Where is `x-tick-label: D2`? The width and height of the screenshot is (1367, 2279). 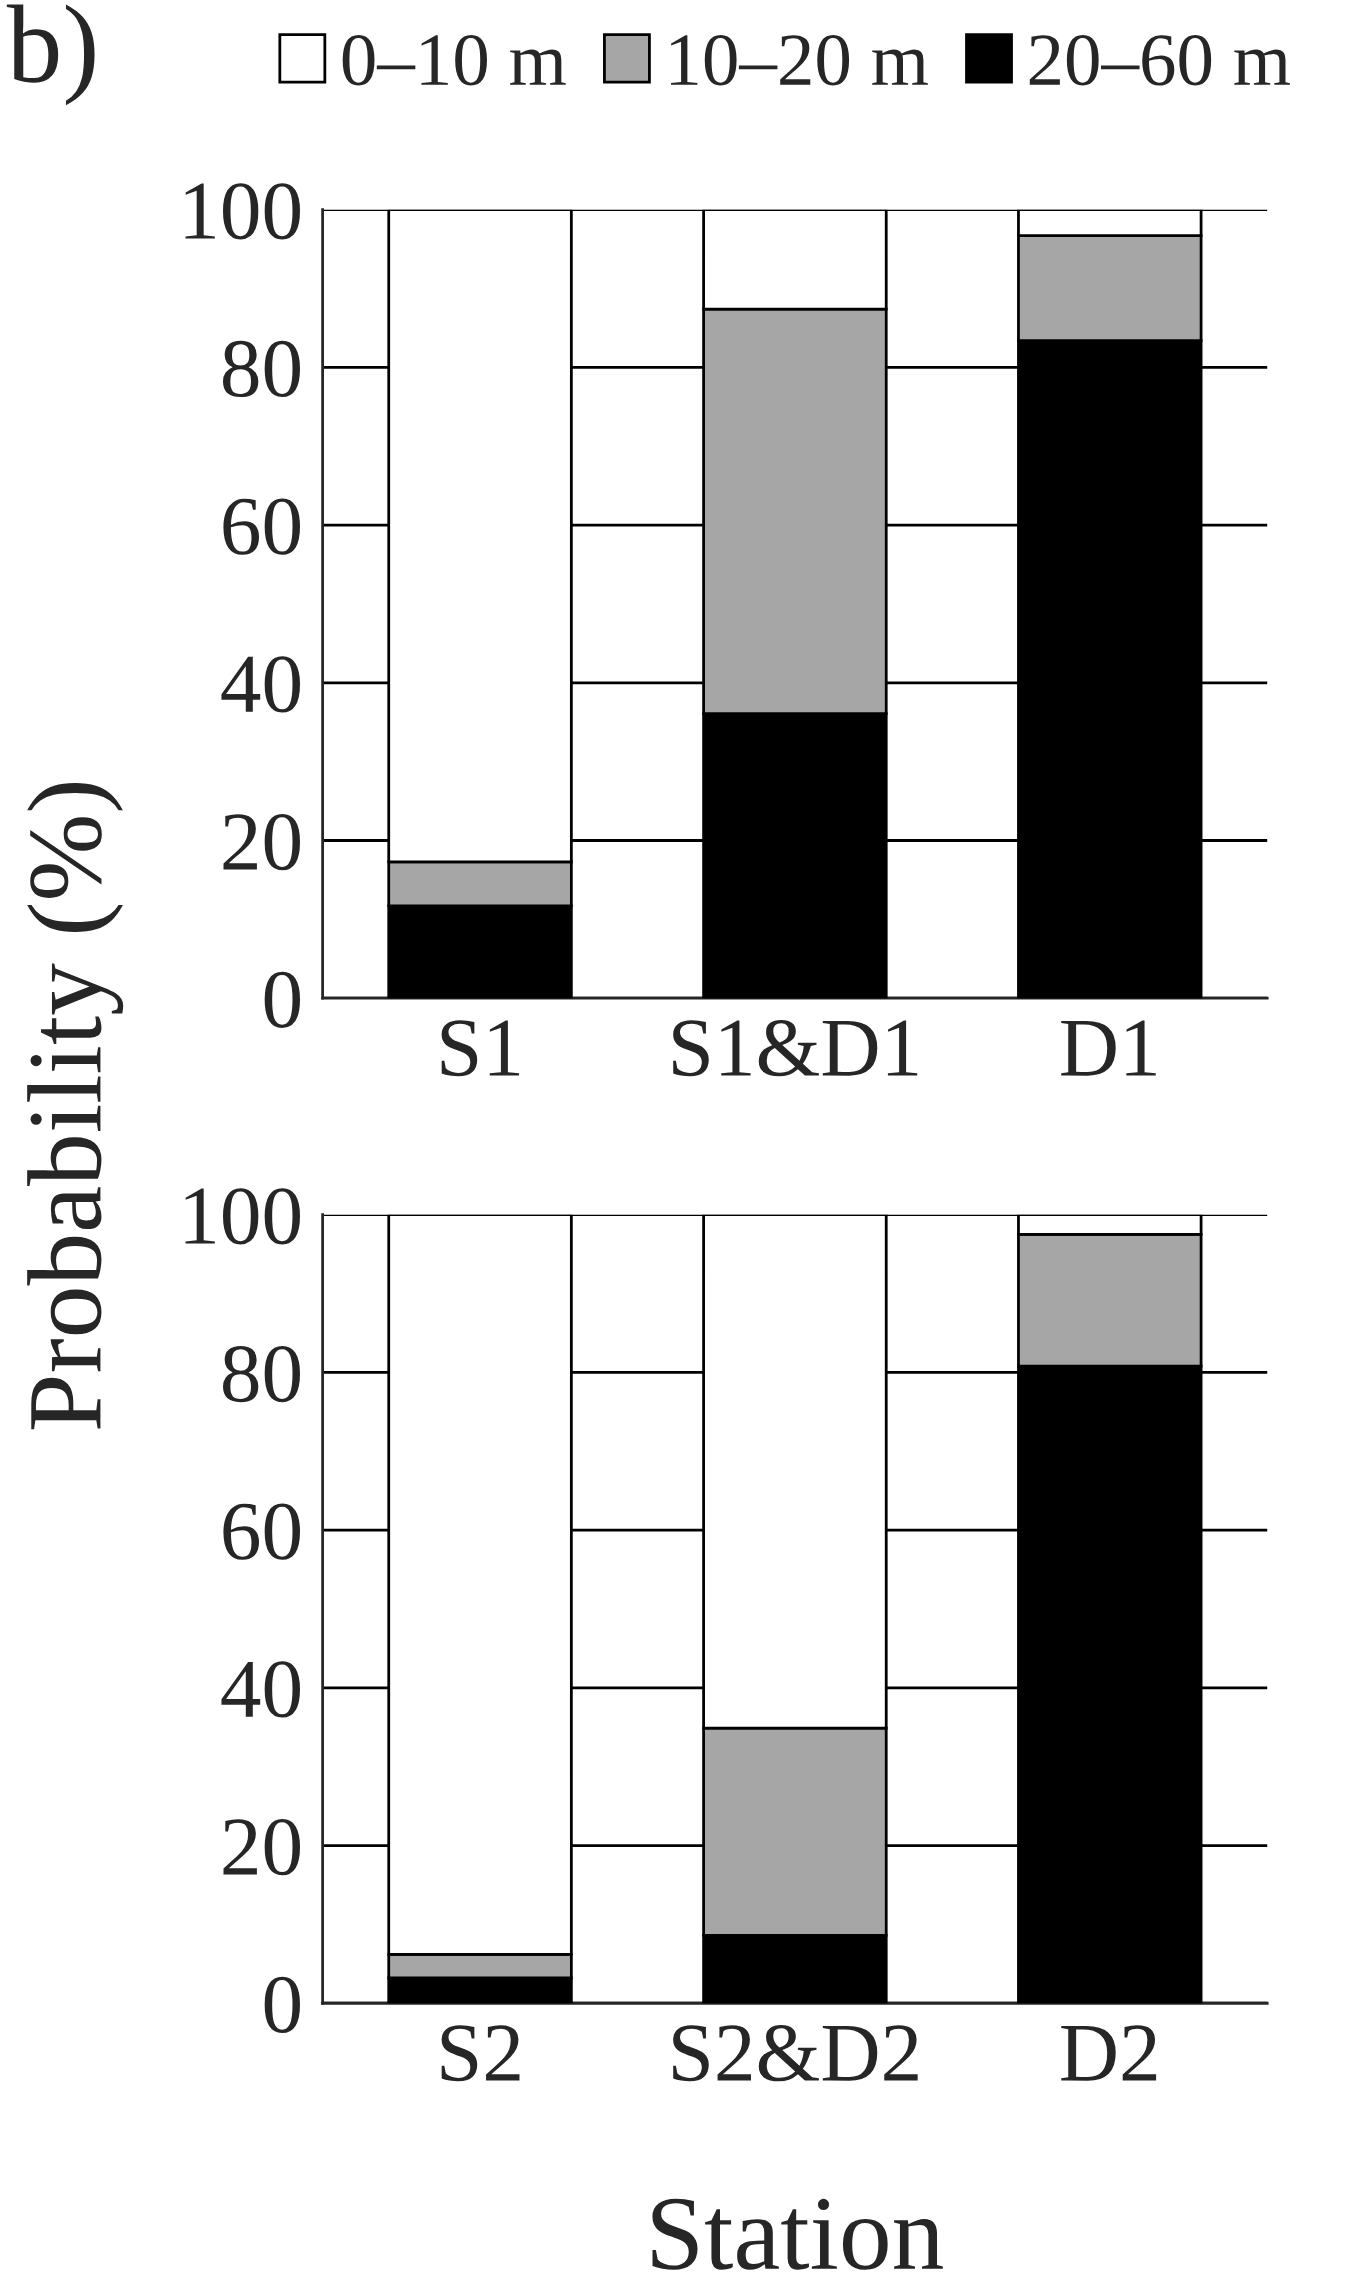 x-tick-label: D2 is located at coordinates (1109, 2053).